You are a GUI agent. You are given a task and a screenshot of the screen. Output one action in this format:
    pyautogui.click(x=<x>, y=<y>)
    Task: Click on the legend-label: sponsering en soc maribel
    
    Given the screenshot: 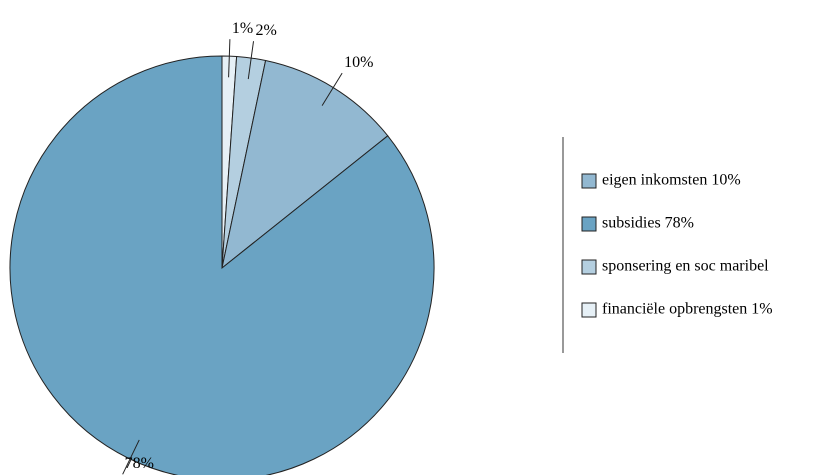 What is the action you would take?
    pyautogui.click(x=685, y=266)
    